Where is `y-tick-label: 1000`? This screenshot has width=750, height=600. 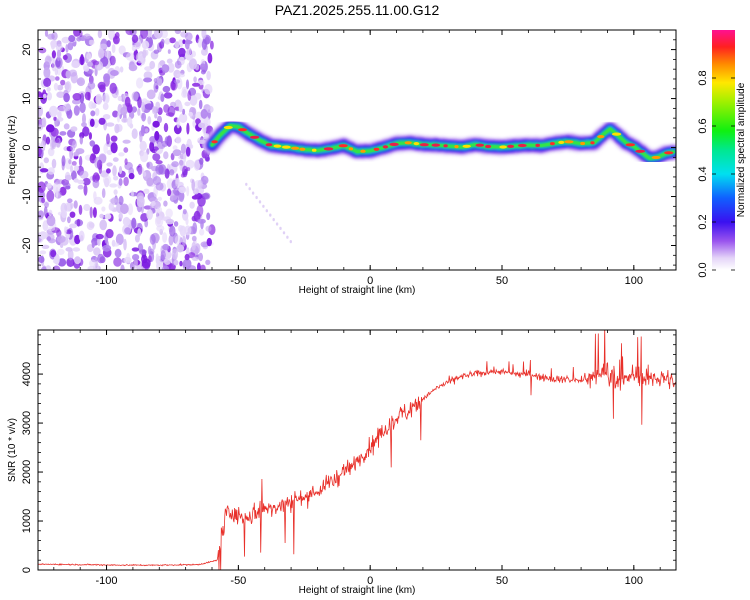
y-tick-label: 1000 is located at coordinates (27, 521).